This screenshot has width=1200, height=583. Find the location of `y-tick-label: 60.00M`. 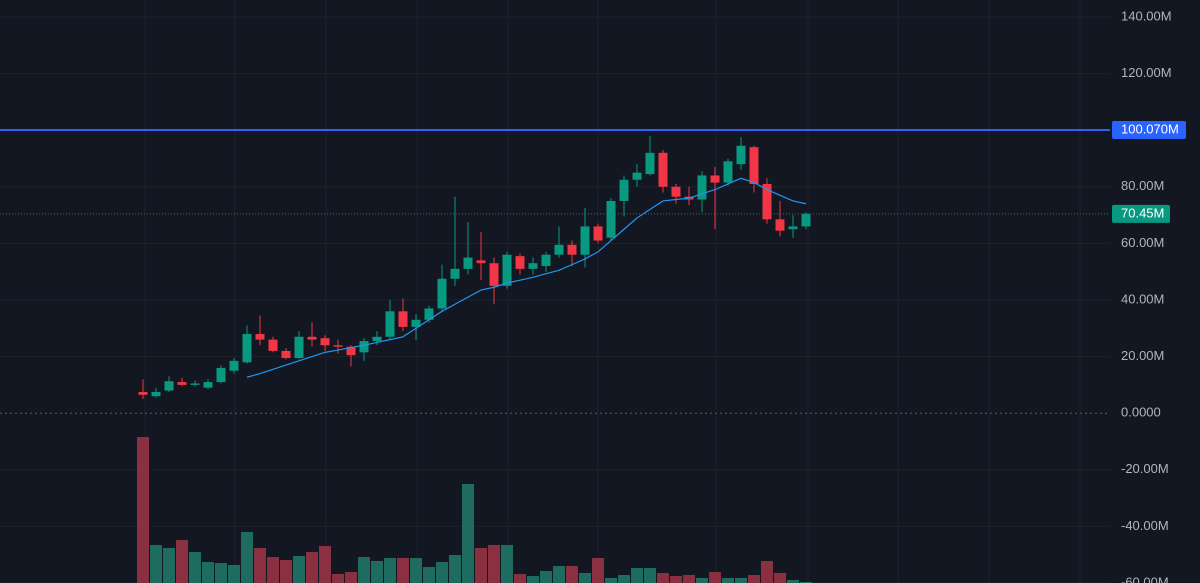

y-tick-label: 60.00M is located at coordinates (1142, 242).